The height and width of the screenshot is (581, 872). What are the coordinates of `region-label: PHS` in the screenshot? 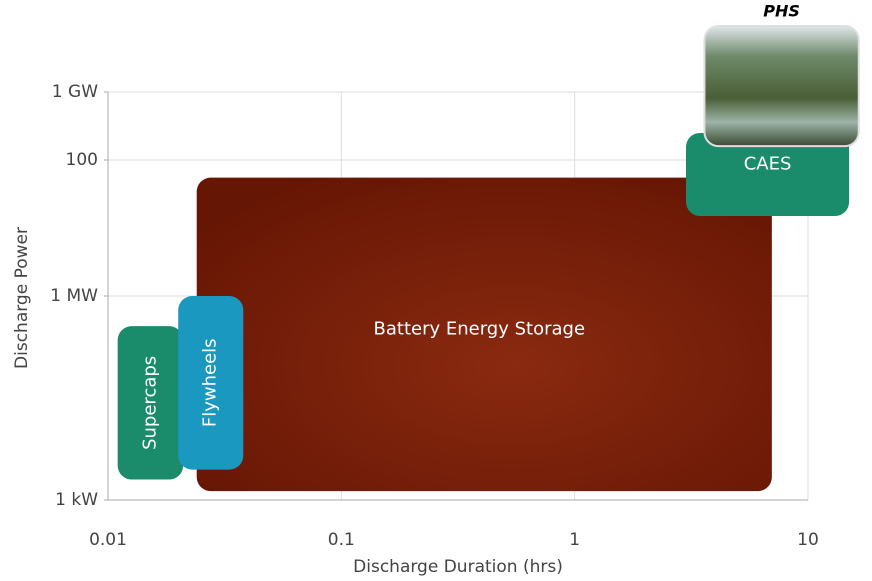 It's located at (781, 11).